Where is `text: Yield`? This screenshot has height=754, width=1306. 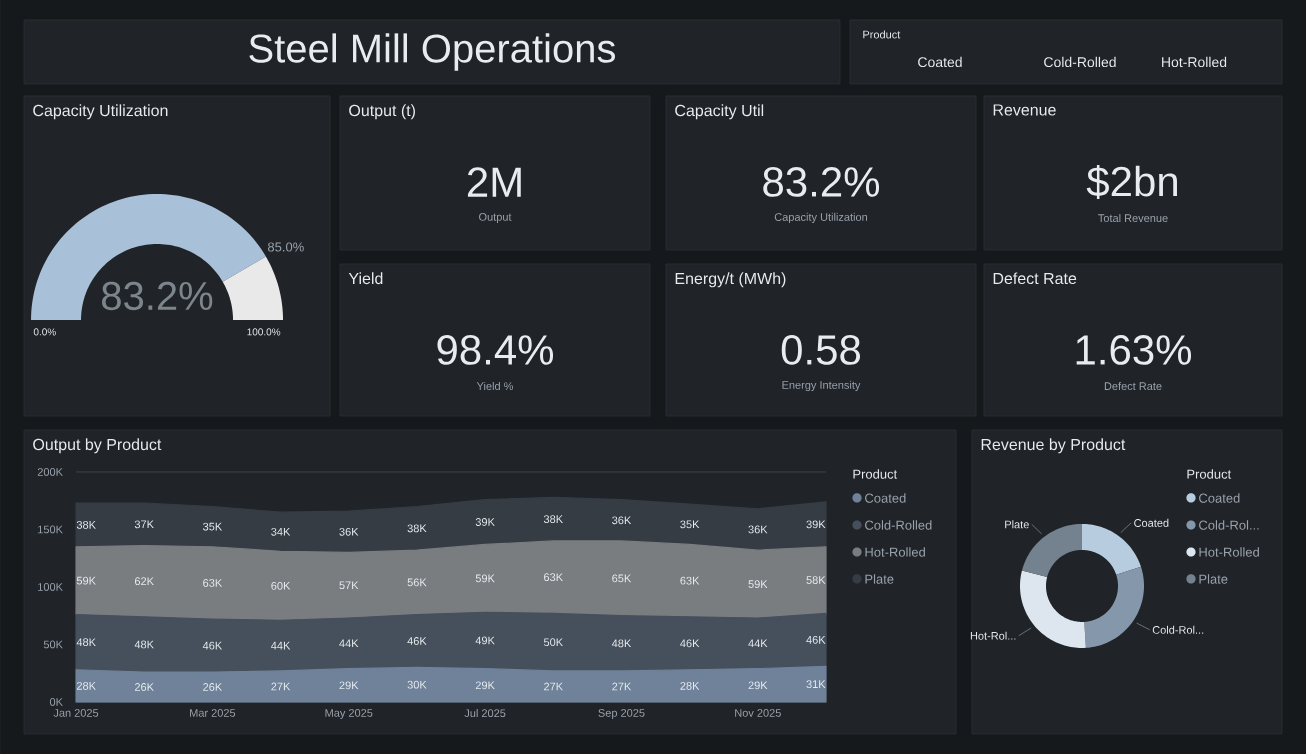
text: Yield is located at coordinates (365, 278).